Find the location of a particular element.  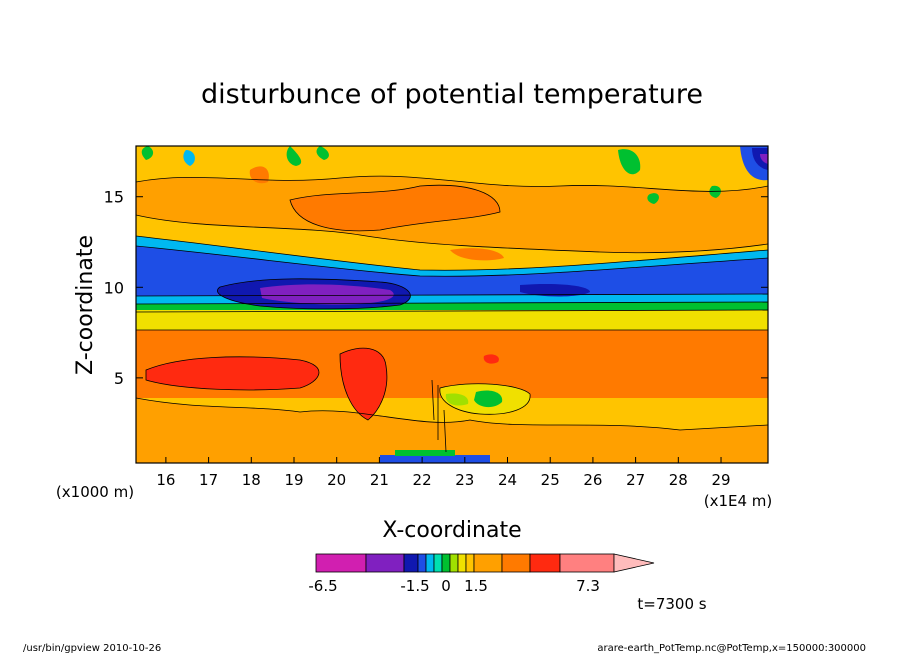

y-tick-label: 5 is located at coordinates (119, 378).